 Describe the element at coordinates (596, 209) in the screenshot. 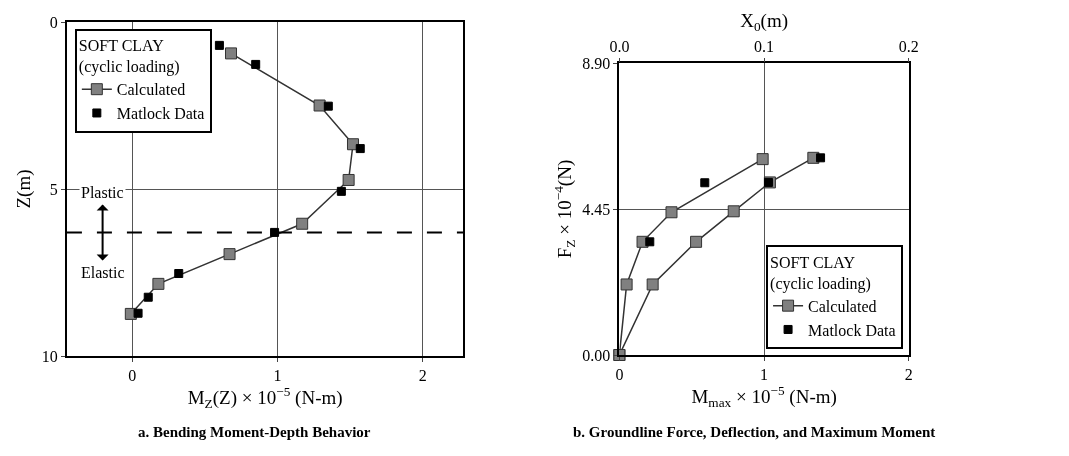

I see `y-tick-label: 4.45` at that location.